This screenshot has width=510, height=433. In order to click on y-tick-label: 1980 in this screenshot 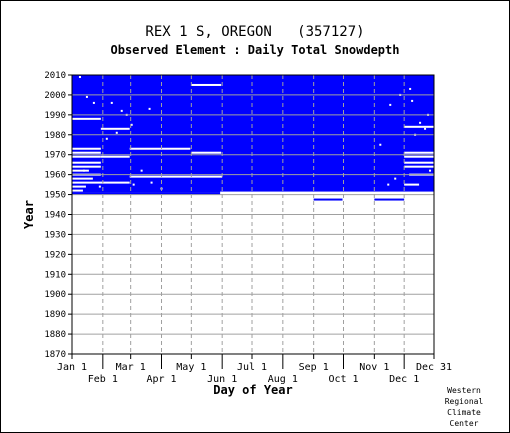, I will do `click(55, 136)`.